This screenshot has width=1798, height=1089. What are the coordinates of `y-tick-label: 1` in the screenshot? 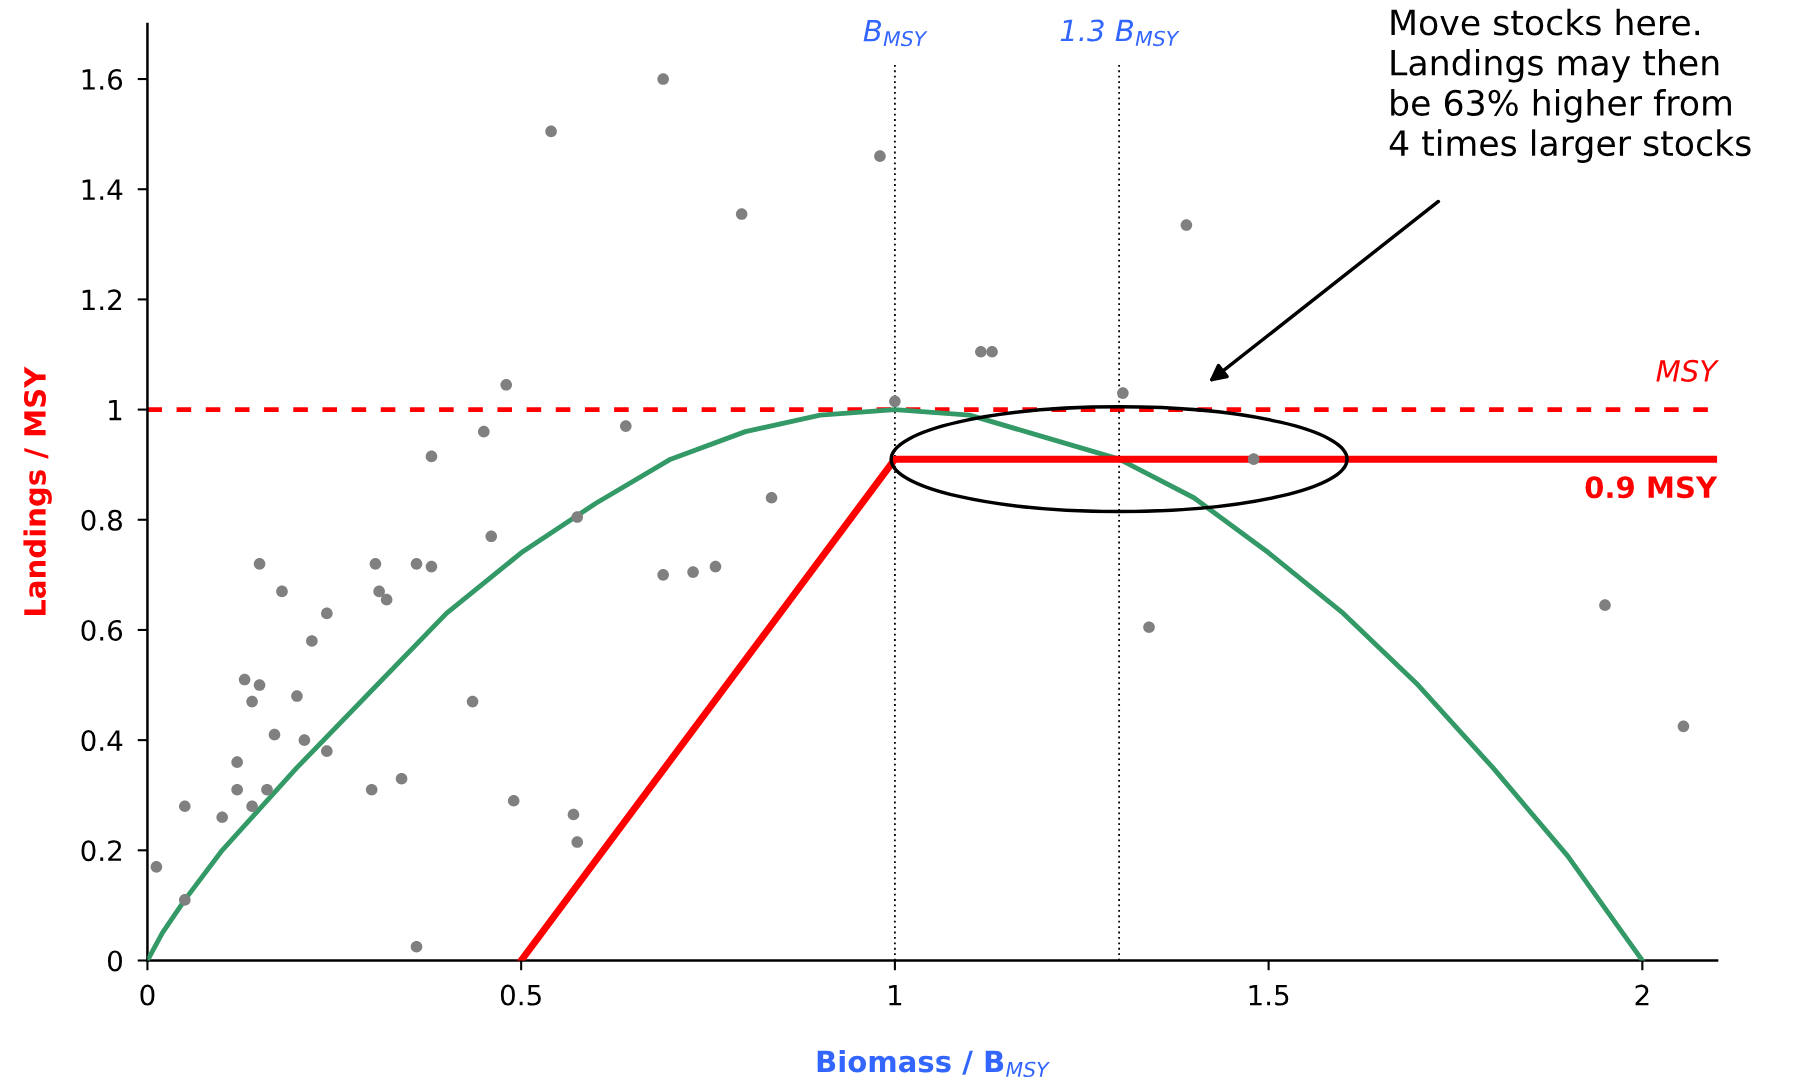 It's located at (115, 410).